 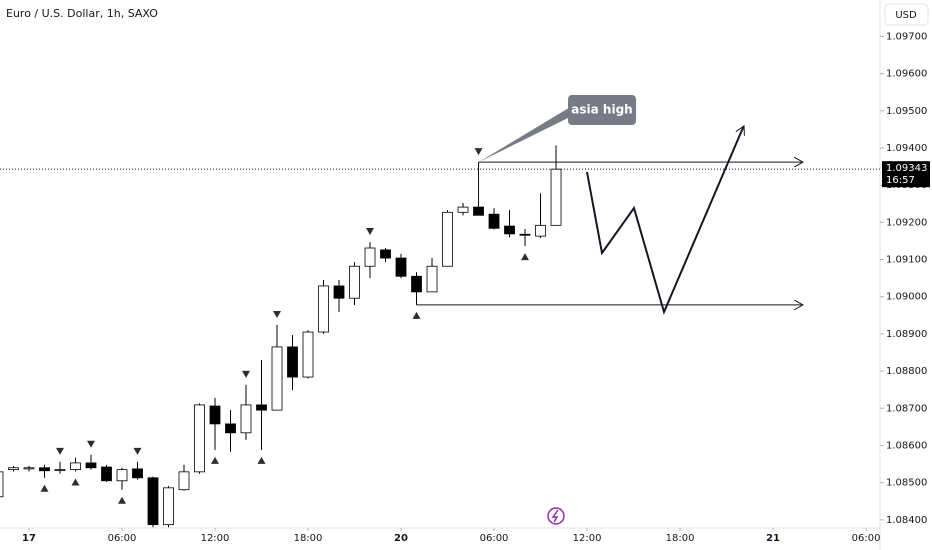 I want to click on y-tick-label: 1.08700, so click(x=906, y=408).